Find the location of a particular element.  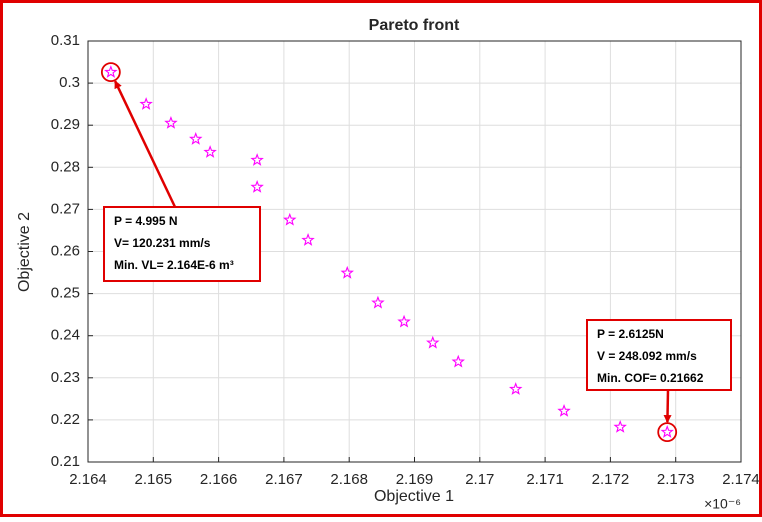

y-tick-label: 0.21 is located at coordinates (65, 461).